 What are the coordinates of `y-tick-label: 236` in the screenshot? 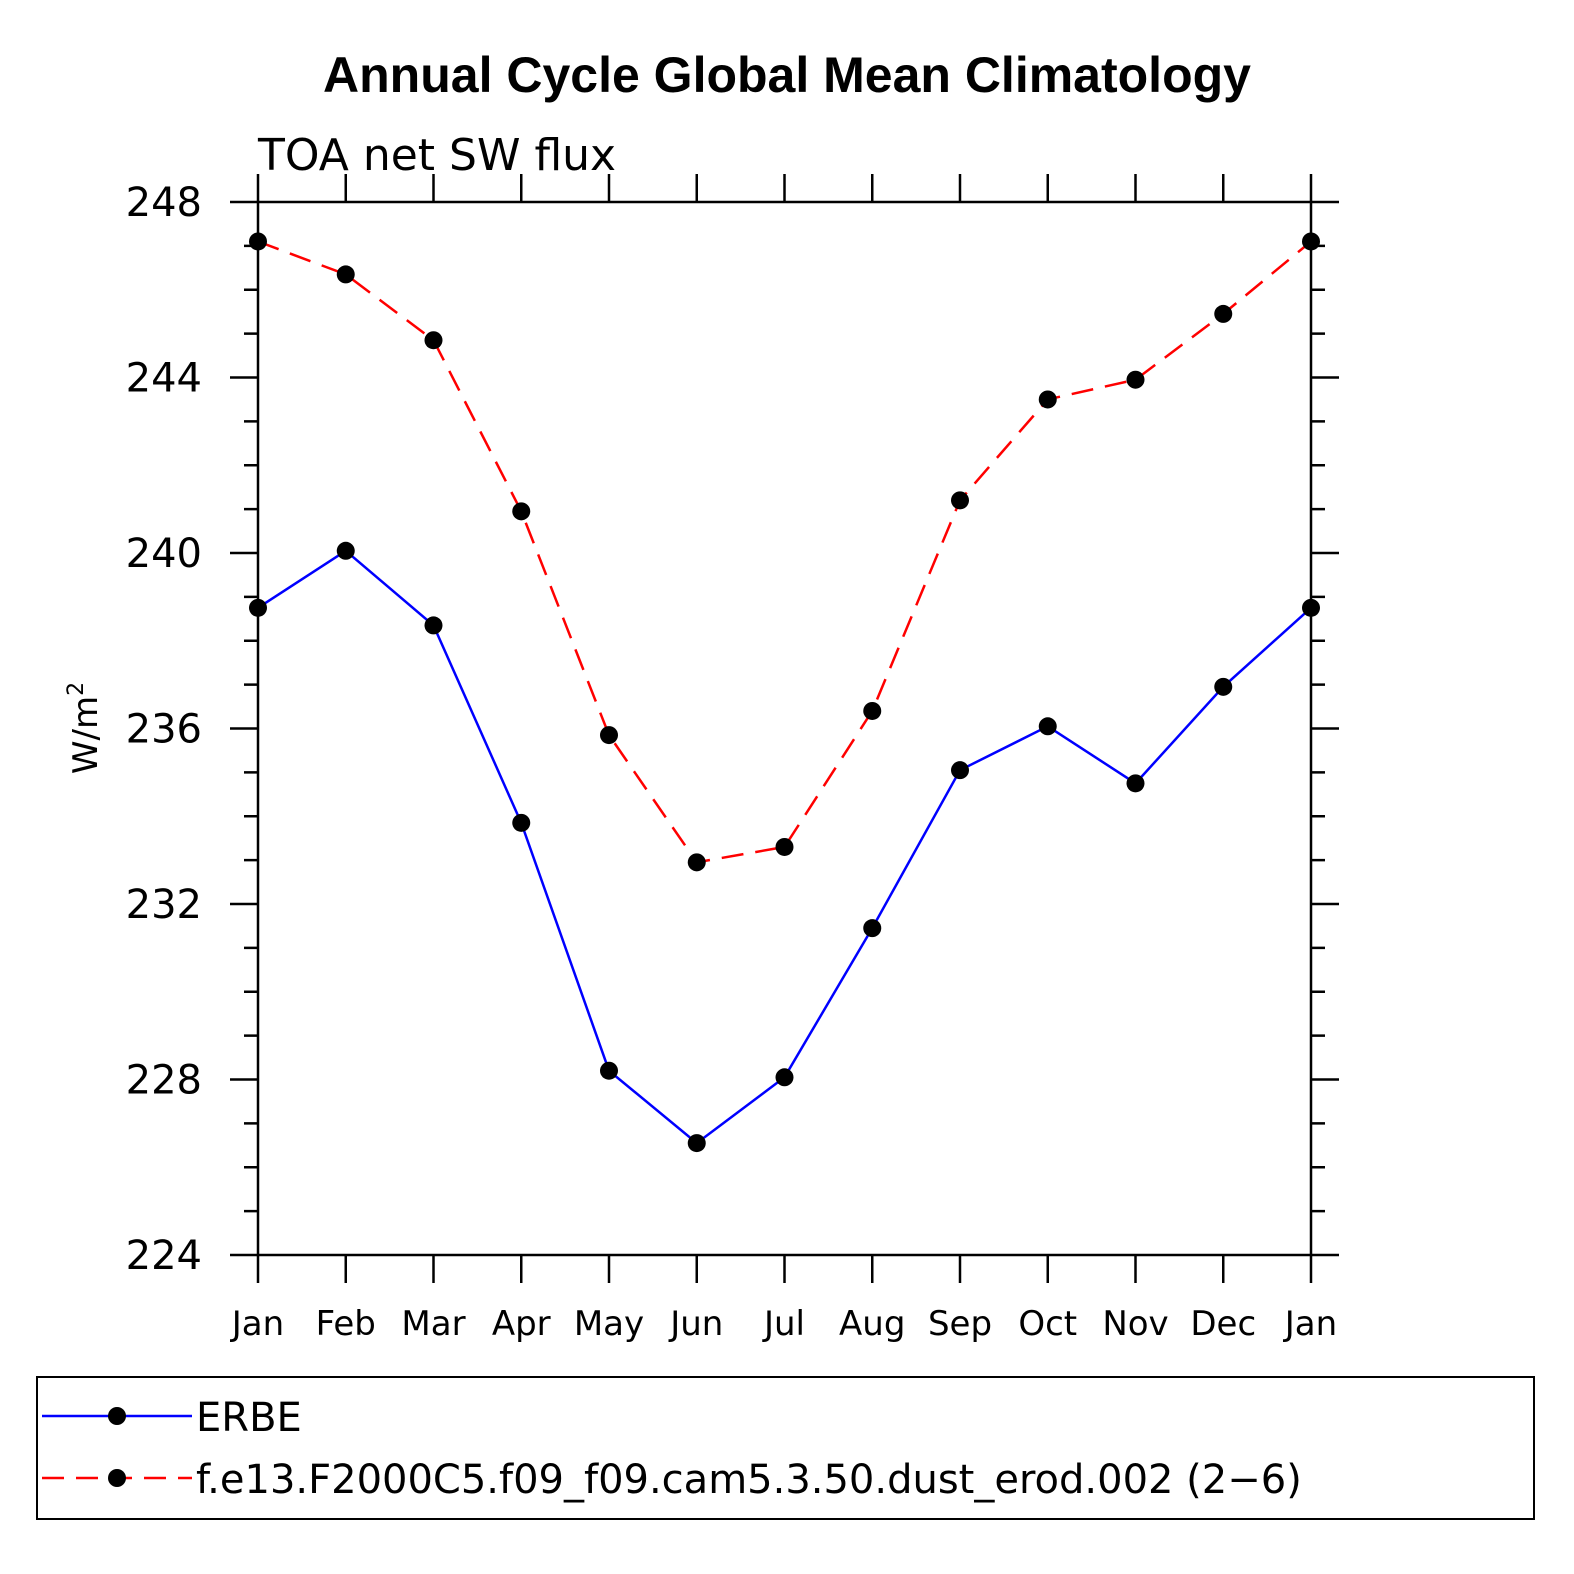 It's located at (164, 730).